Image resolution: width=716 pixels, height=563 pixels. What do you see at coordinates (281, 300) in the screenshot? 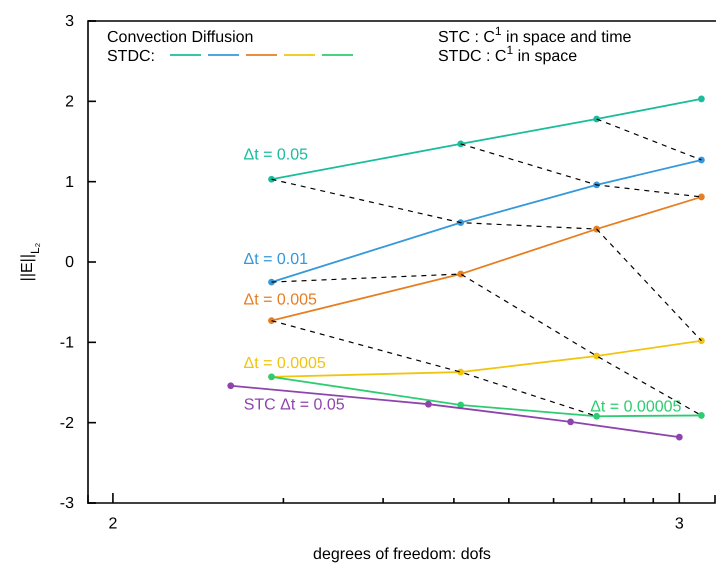
I see `series-label: Δt = 0.005` at bounding box center [281, 300].